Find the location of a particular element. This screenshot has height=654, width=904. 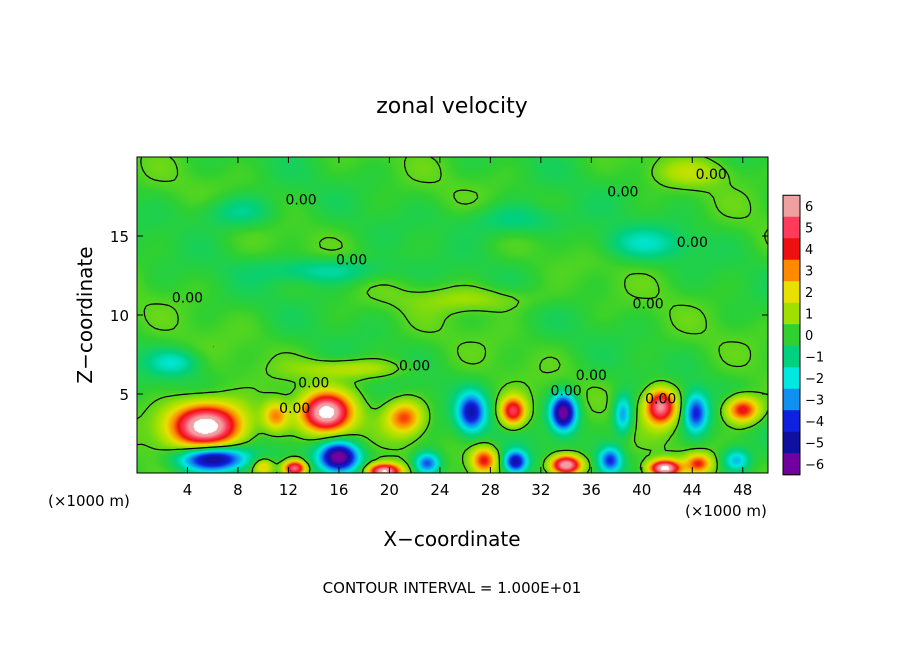

x-tick-label: 36 is located at coordinates (591, 490).